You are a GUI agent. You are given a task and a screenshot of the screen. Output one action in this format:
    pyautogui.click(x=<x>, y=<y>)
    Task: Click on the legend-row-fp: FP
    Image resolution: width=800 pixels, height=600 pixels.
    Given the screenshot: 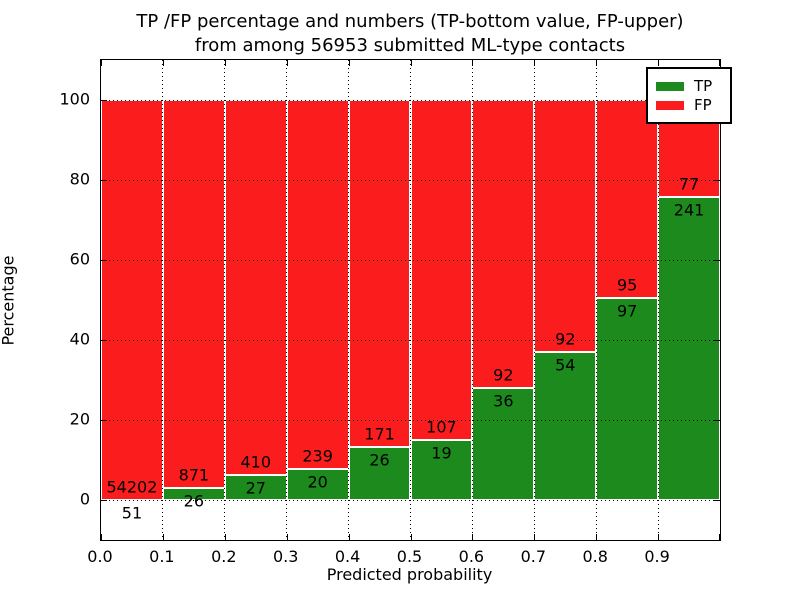 What is the action you would take?
    pyautogui.click(x=689, y=105)
    